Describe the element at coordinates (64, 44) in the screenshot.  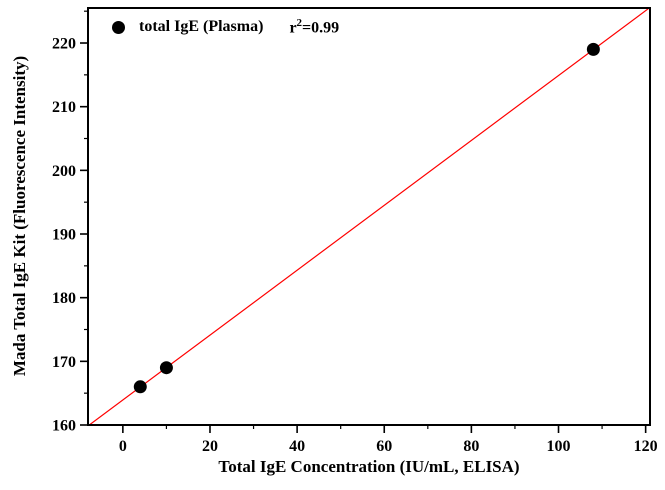
I see `svg-text: 220` at that location.